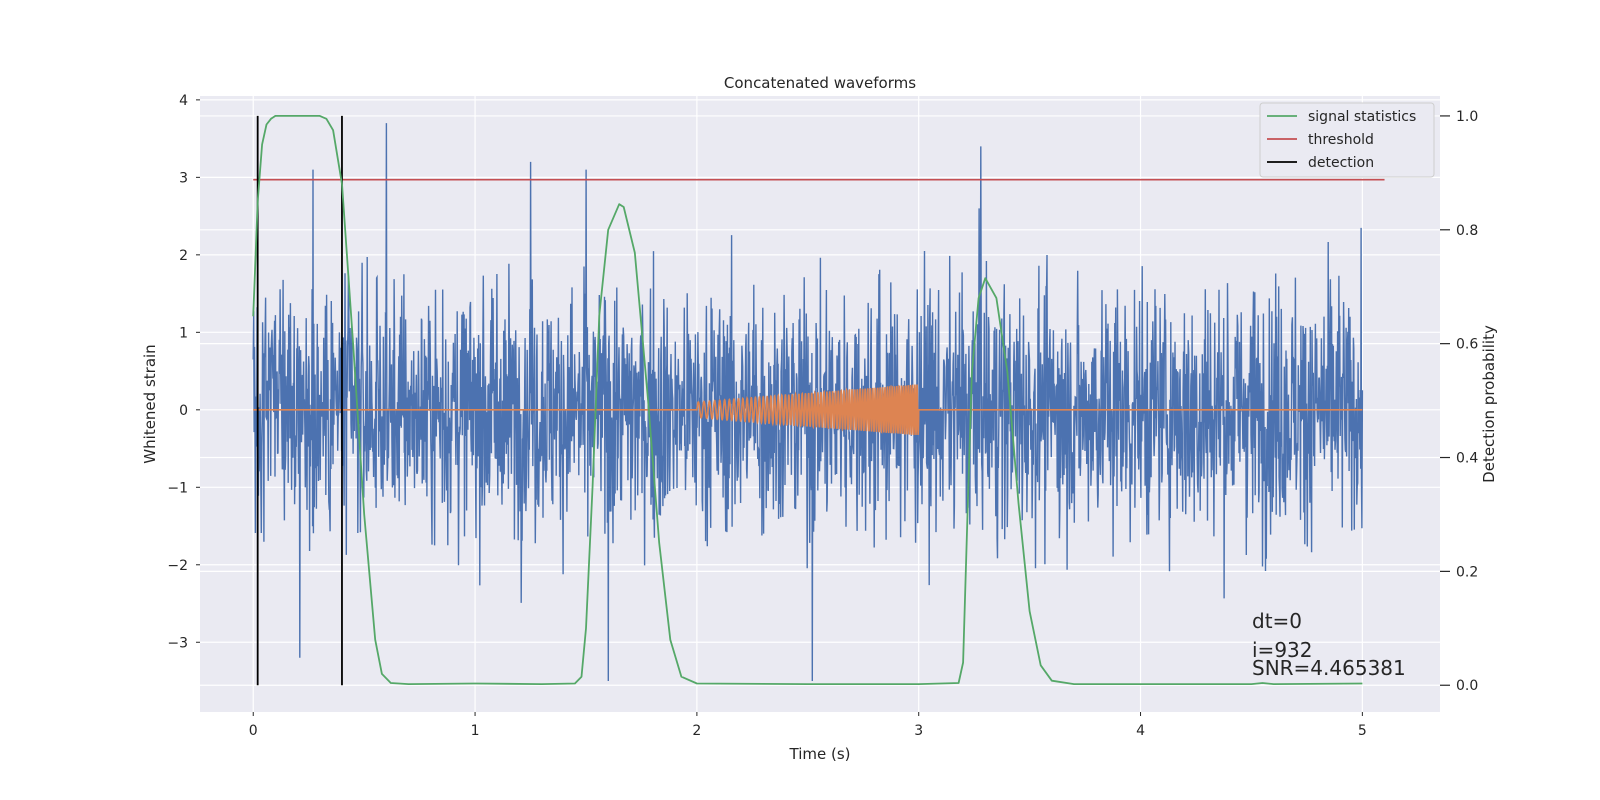  I want to click on y-left-tick-label-0: −3, so click(177, 643).